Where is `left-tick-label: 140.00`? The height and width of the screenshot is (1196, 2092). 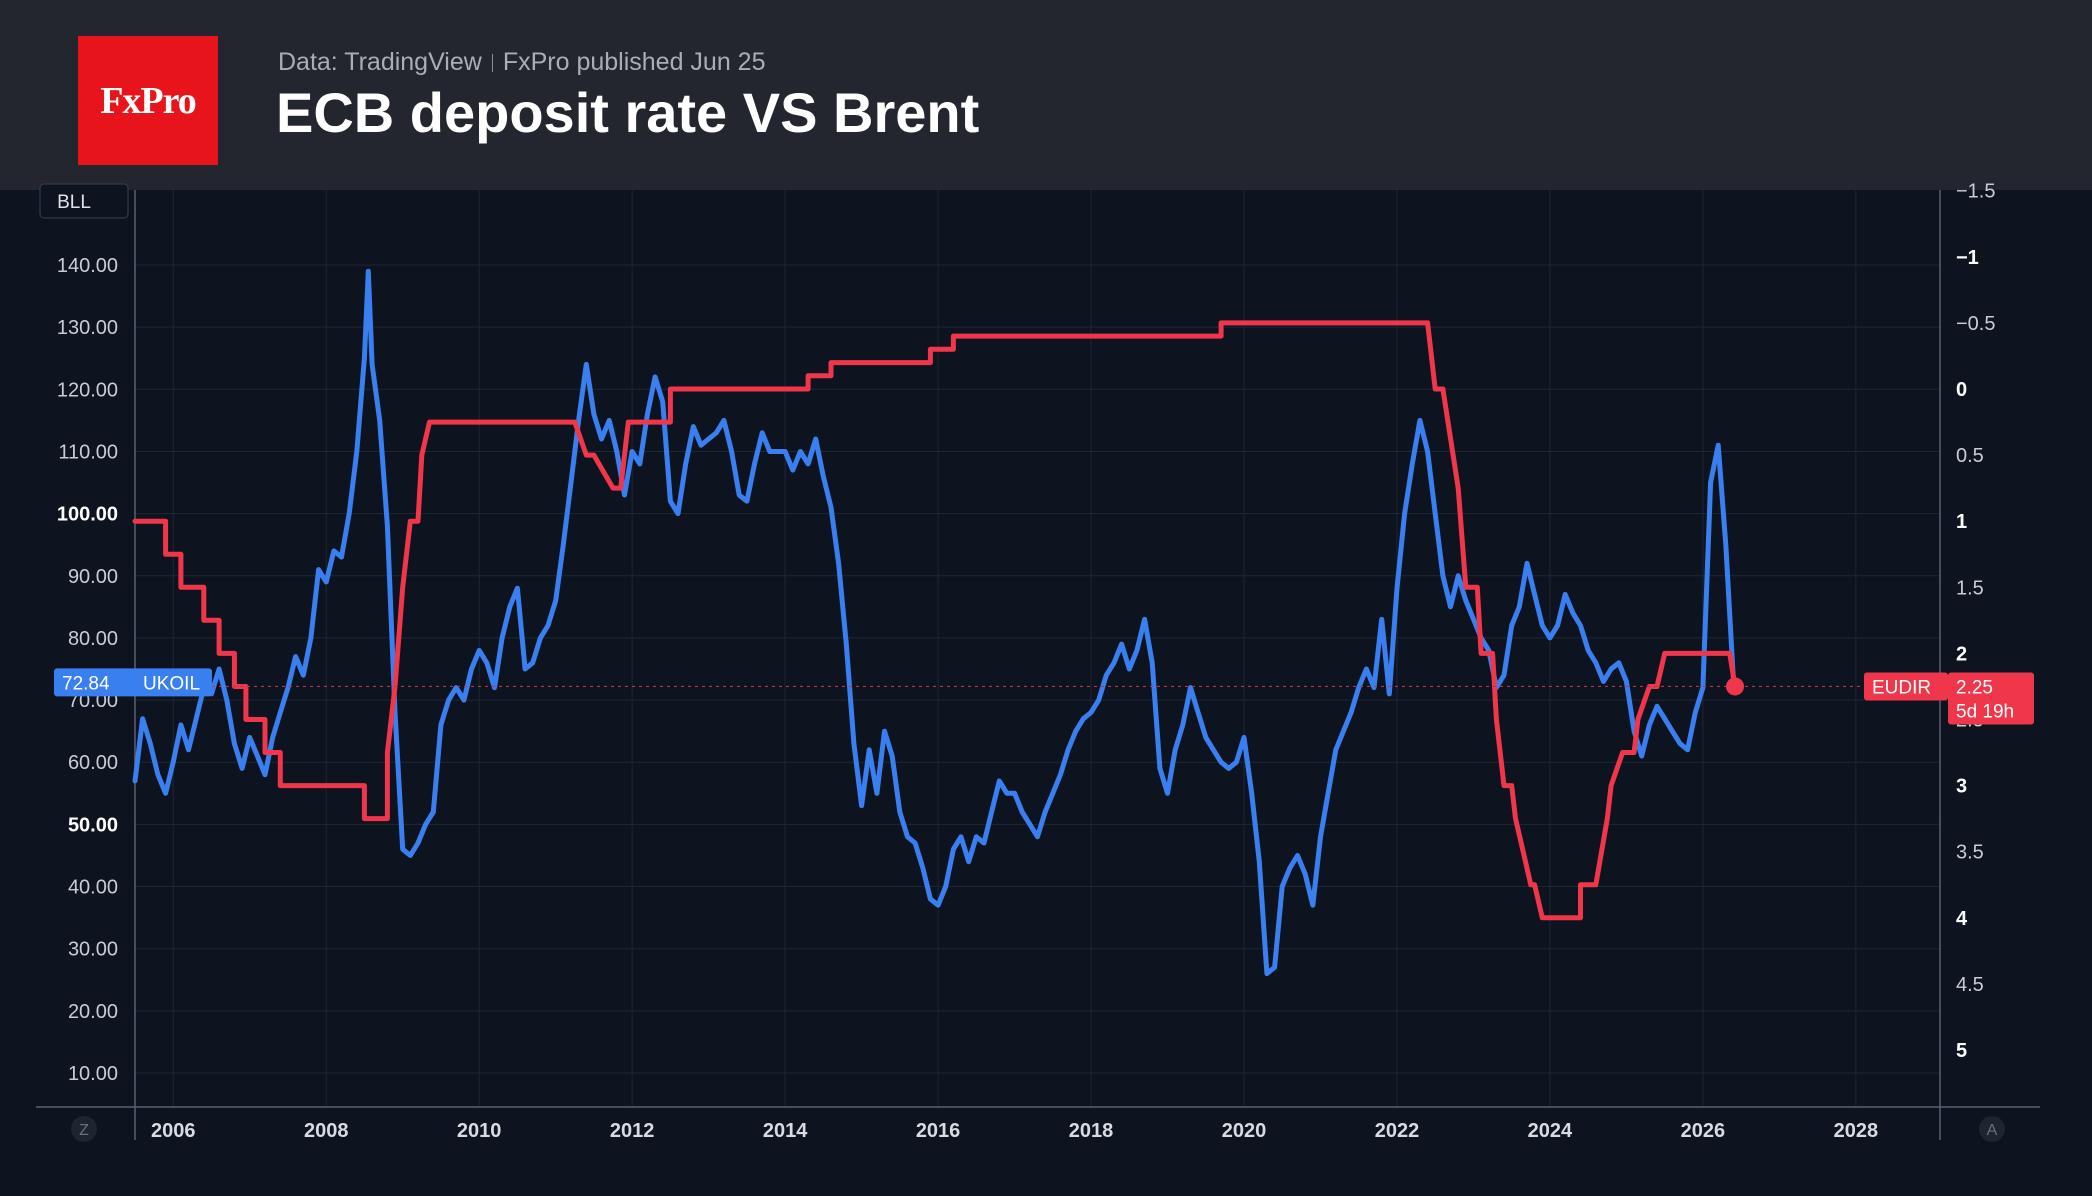 left-tick-label: 140.00 is located at coordinates (87, 266).